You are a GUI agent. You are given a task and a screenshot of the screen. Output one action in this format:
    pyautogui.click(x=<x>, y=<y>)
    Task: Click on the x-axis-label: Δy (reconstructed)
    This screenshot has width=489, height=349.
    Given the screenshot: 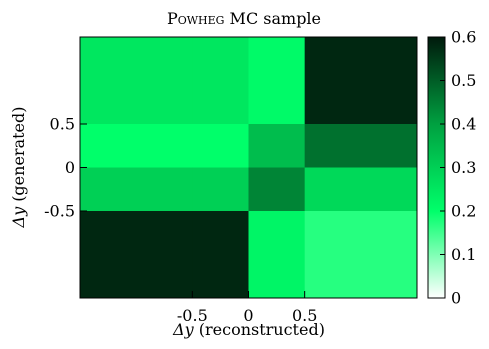 What is the action you would take?
    pyautogui.click(x=248, y=329)
    